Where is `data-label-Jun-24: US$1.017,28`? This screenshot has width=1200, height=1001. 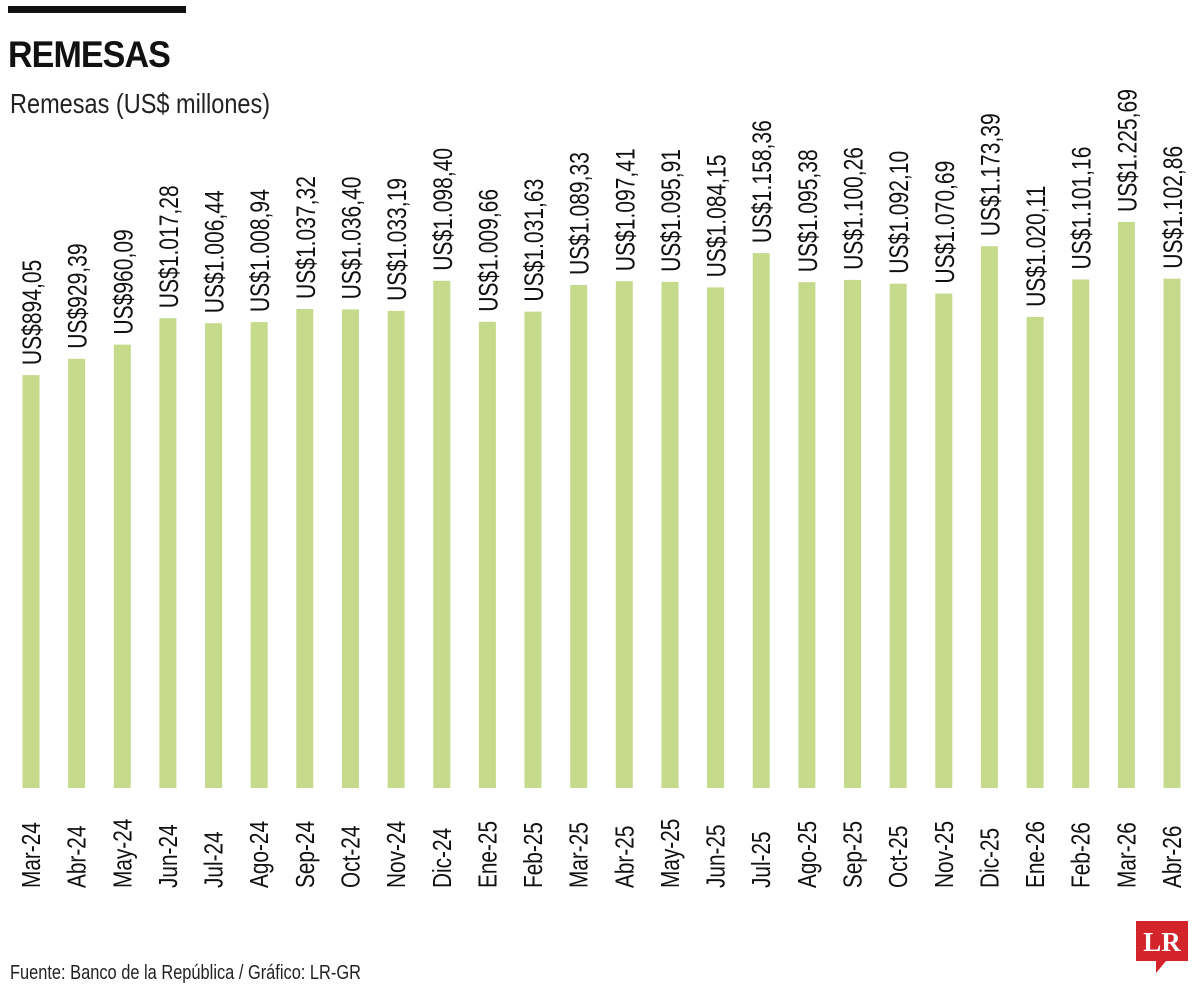 data-label-Jun-24: US$1.017,28 is located at coordinates (169, 246).